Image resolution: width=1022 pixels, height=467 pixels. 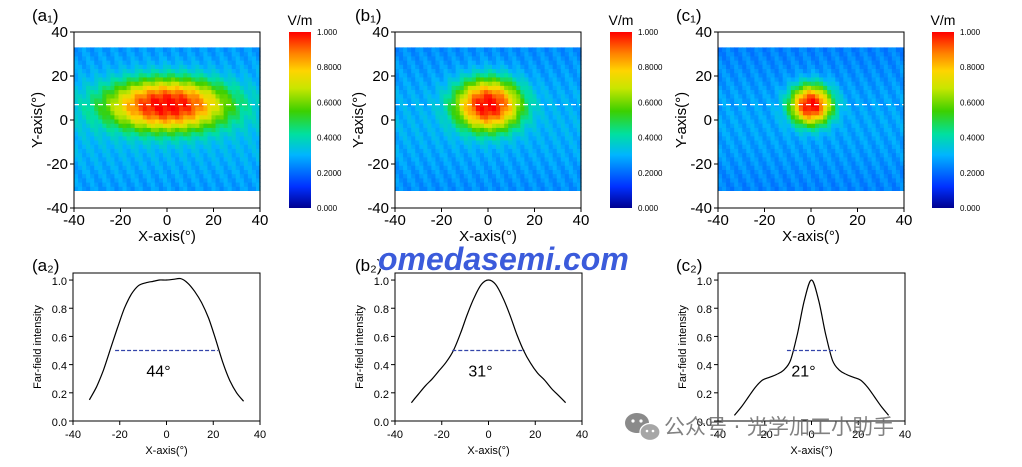 I want to click on intensity-curve, so click(x=811, y=347).